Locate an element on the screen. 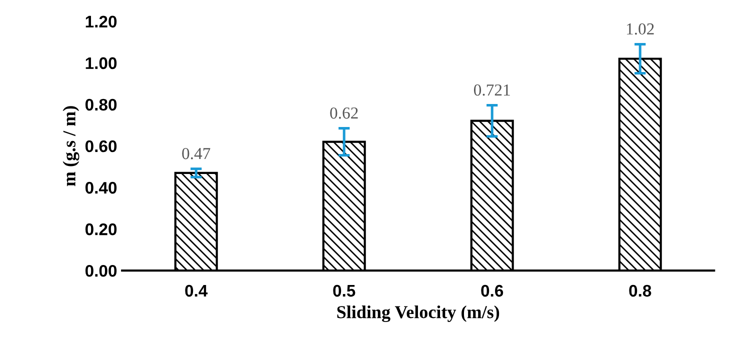  data-label: 0.721 is located at coordinates (492, 90).